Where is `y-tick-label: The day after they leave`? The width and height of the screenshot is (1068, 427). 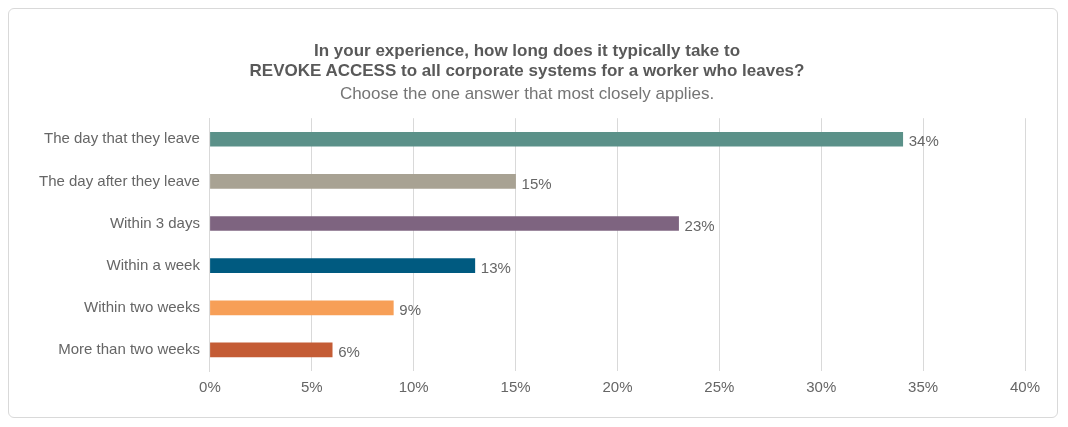
y-tick-label: The day after they leave is located at coordinates (119, 180).